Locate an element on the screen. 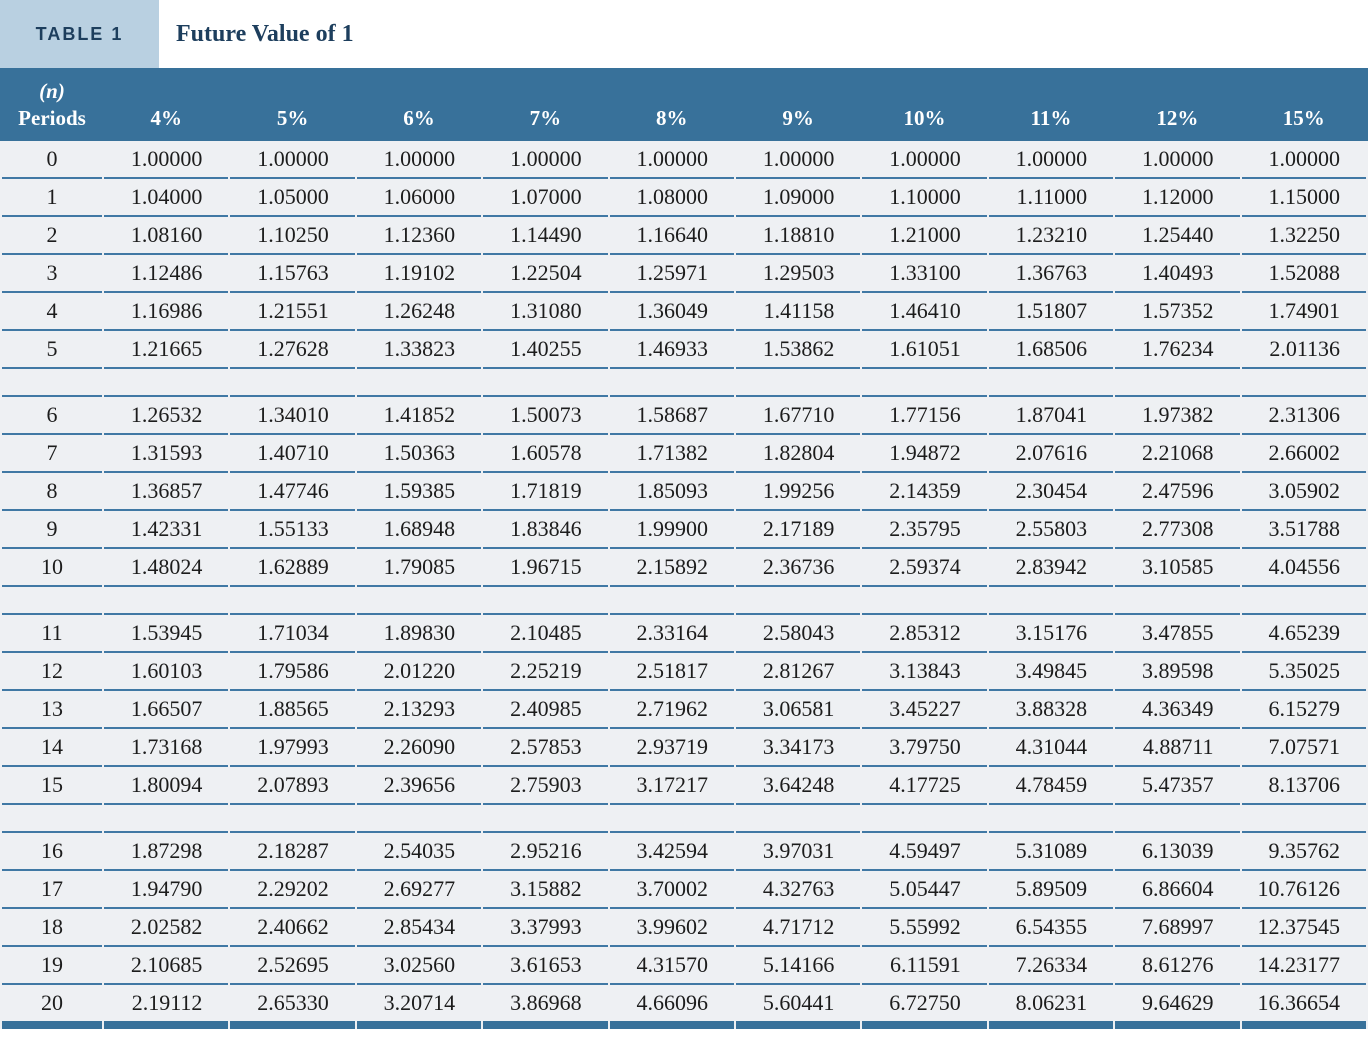  value-cell: 1.66507 is located at coordinates (166, 710).